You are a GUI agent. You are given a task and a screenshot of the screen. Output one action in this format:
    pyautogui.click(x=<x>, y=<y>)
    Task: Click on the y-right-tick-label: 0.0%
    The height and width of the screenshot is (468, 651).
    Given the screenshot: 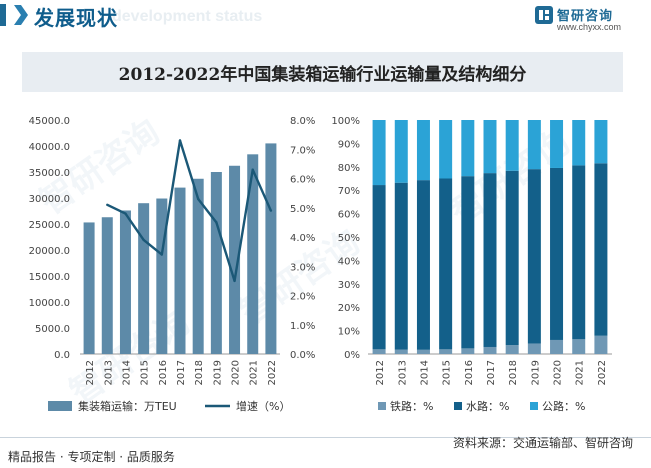 What is the action you would take?
    pyautogui.click(x=302, y=355)
    